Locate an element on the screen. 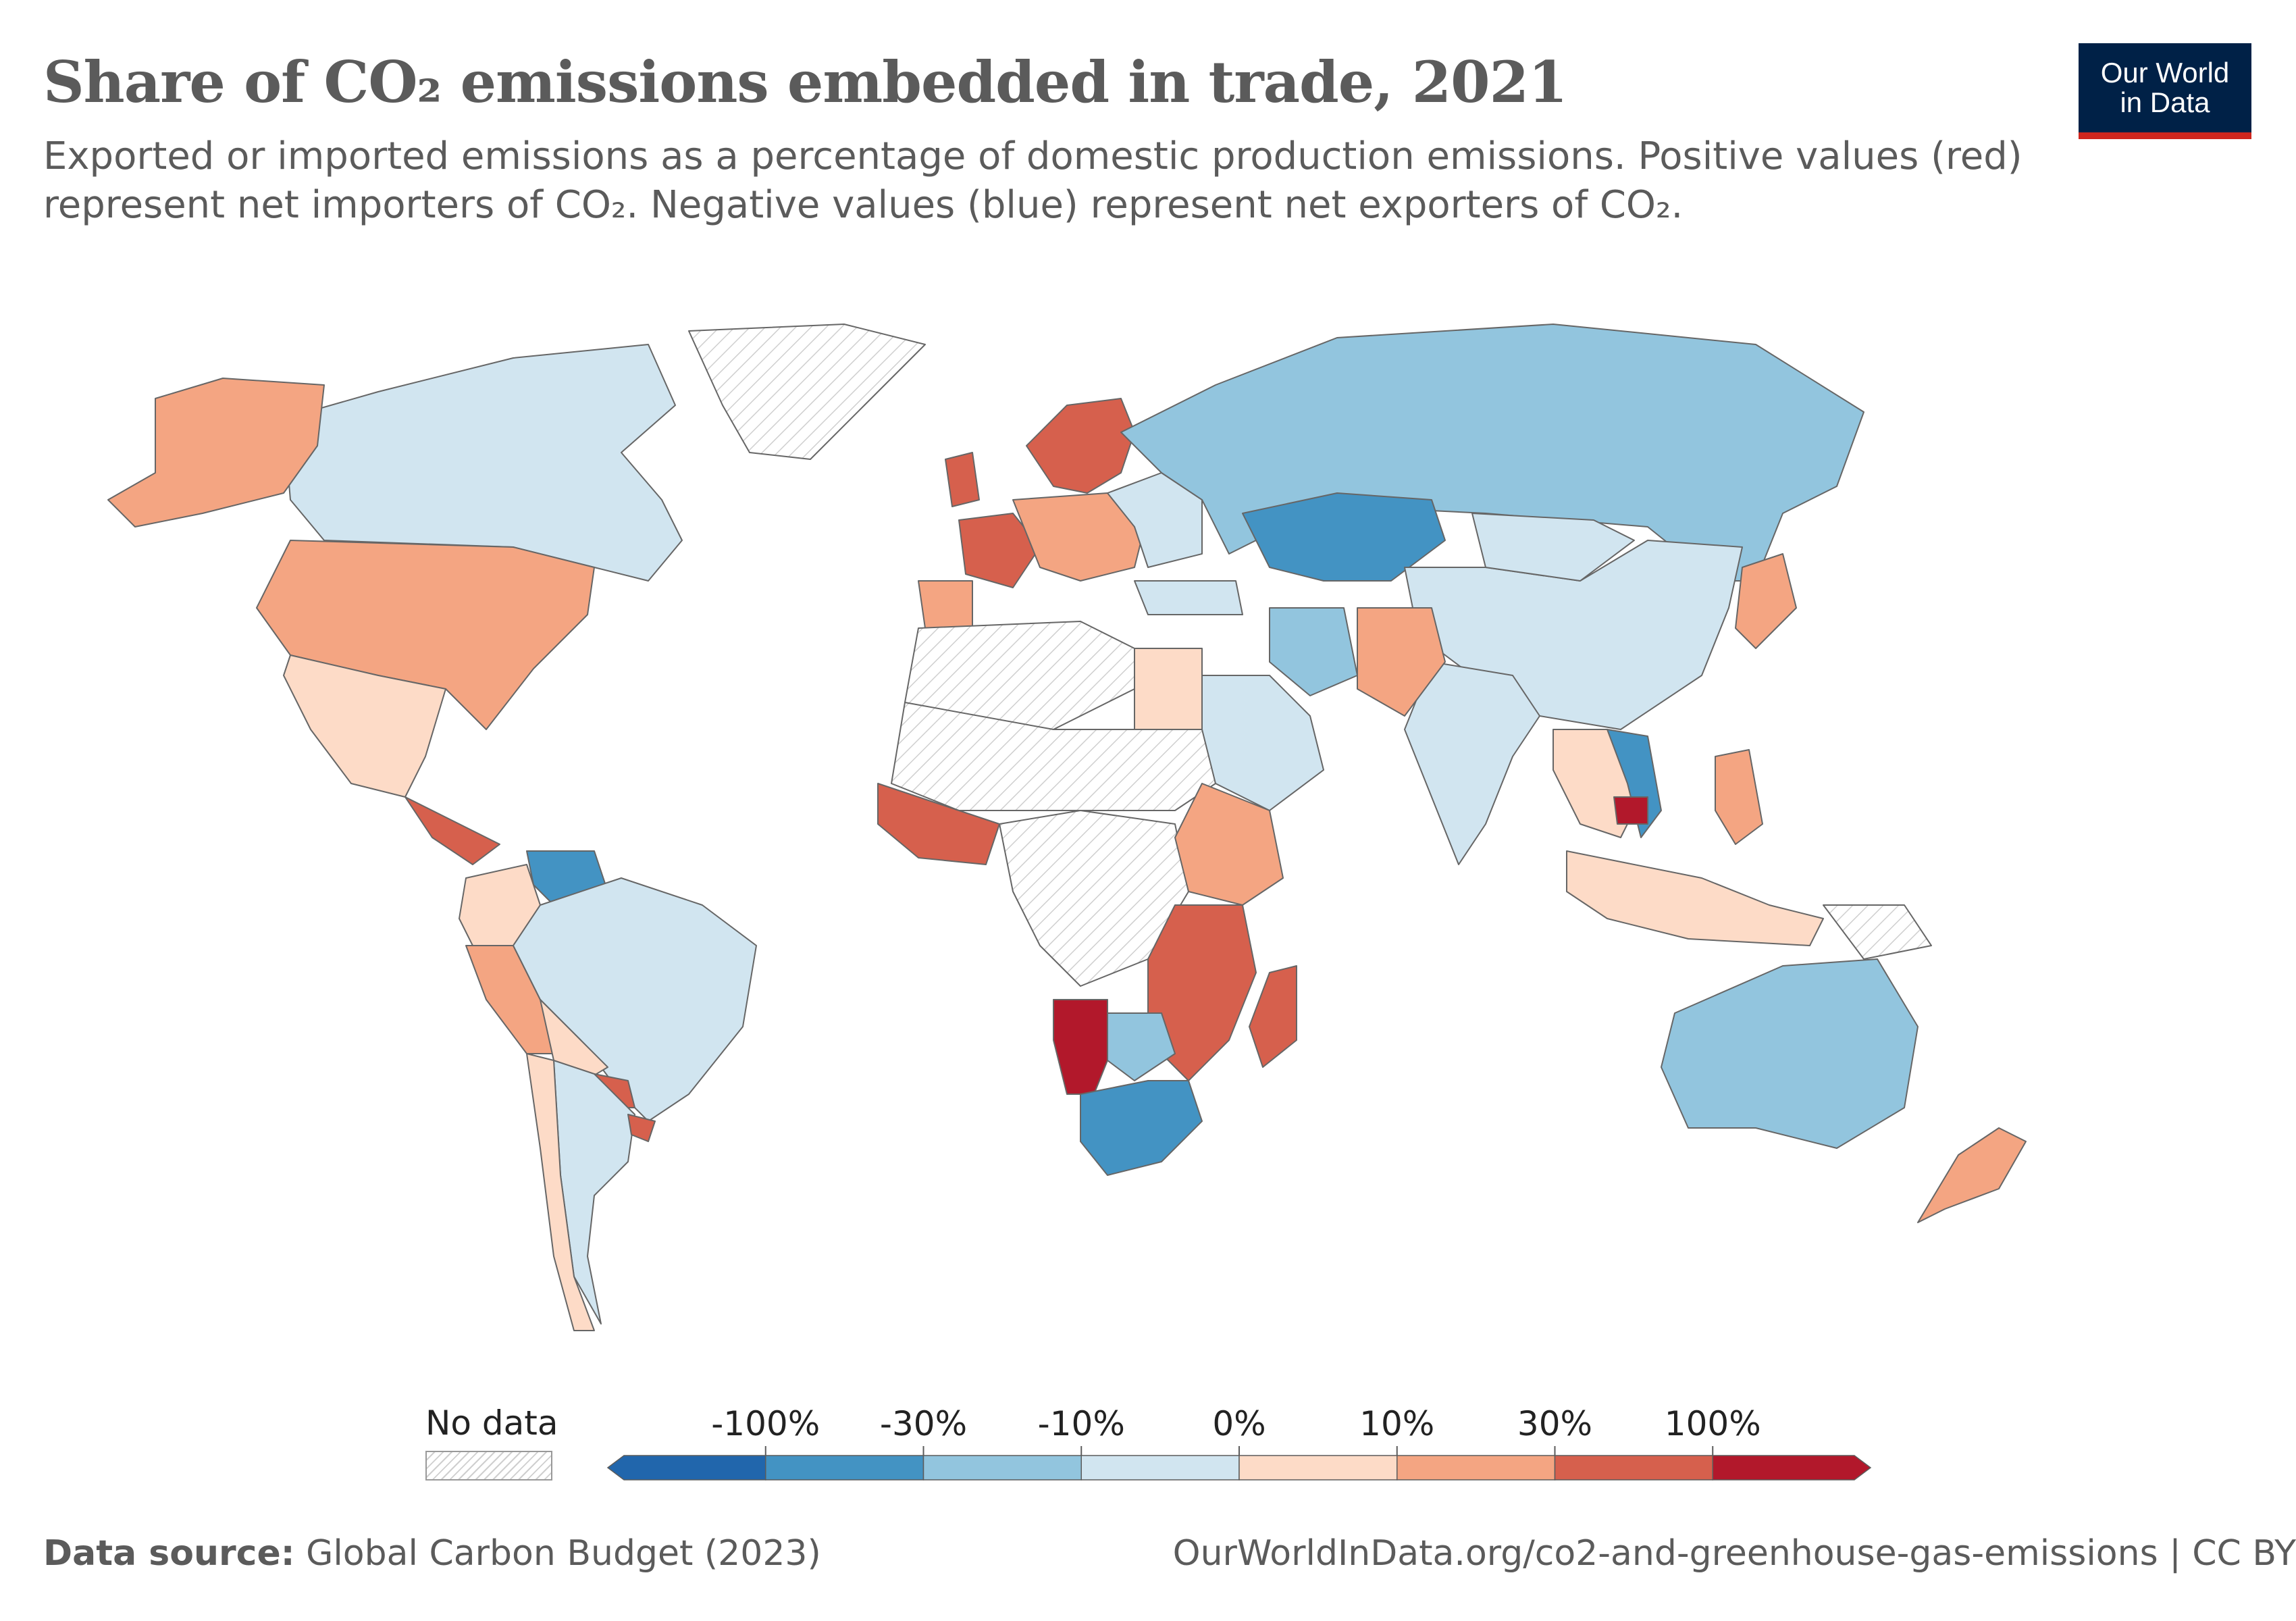 The height and width of the screenshot is (1621, 2296). region-usa is located at coordinates (426, 635).